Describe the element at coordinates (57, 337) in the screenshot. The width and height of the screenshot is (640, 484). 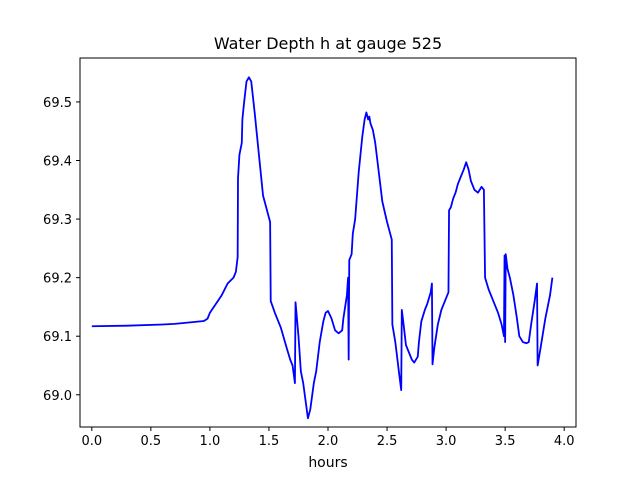
I see `y-tick-label: 69.1` at that location.